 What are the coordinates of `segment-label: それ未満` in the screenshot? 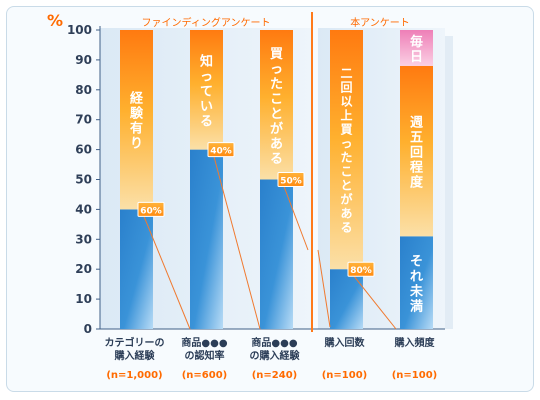 It's located at (416, 285).